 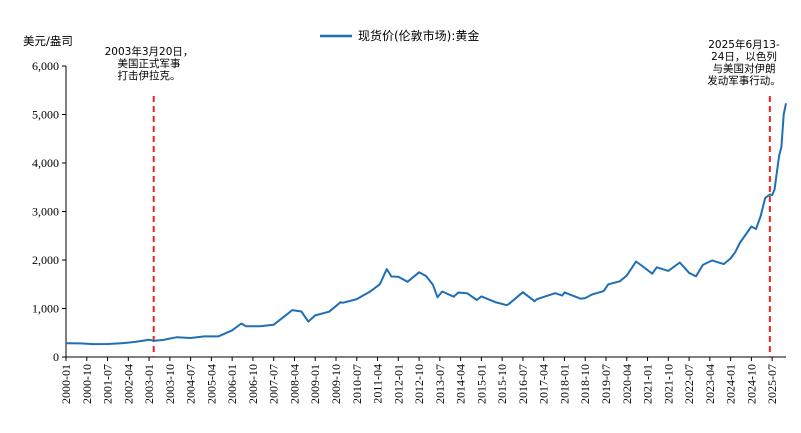 I want to click on x-tick-label: 2000-01, so click(x=66, y=384).